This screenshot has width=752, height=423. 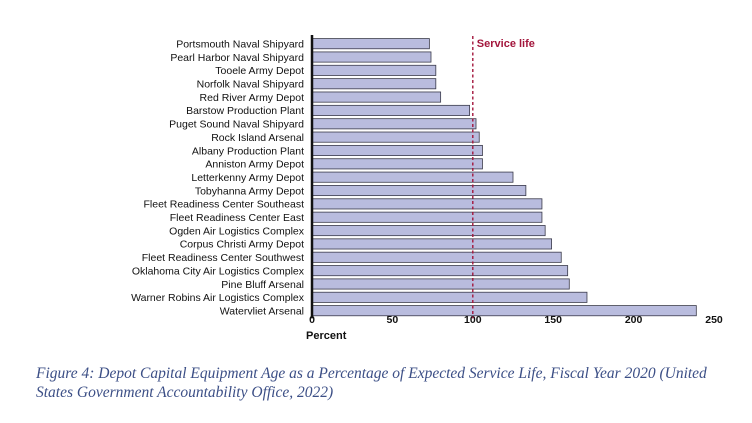 What do you see at coordinates (312, 320) in the screenshot?
I see `x-tick-label: 0` at bounding box center [312, 320].